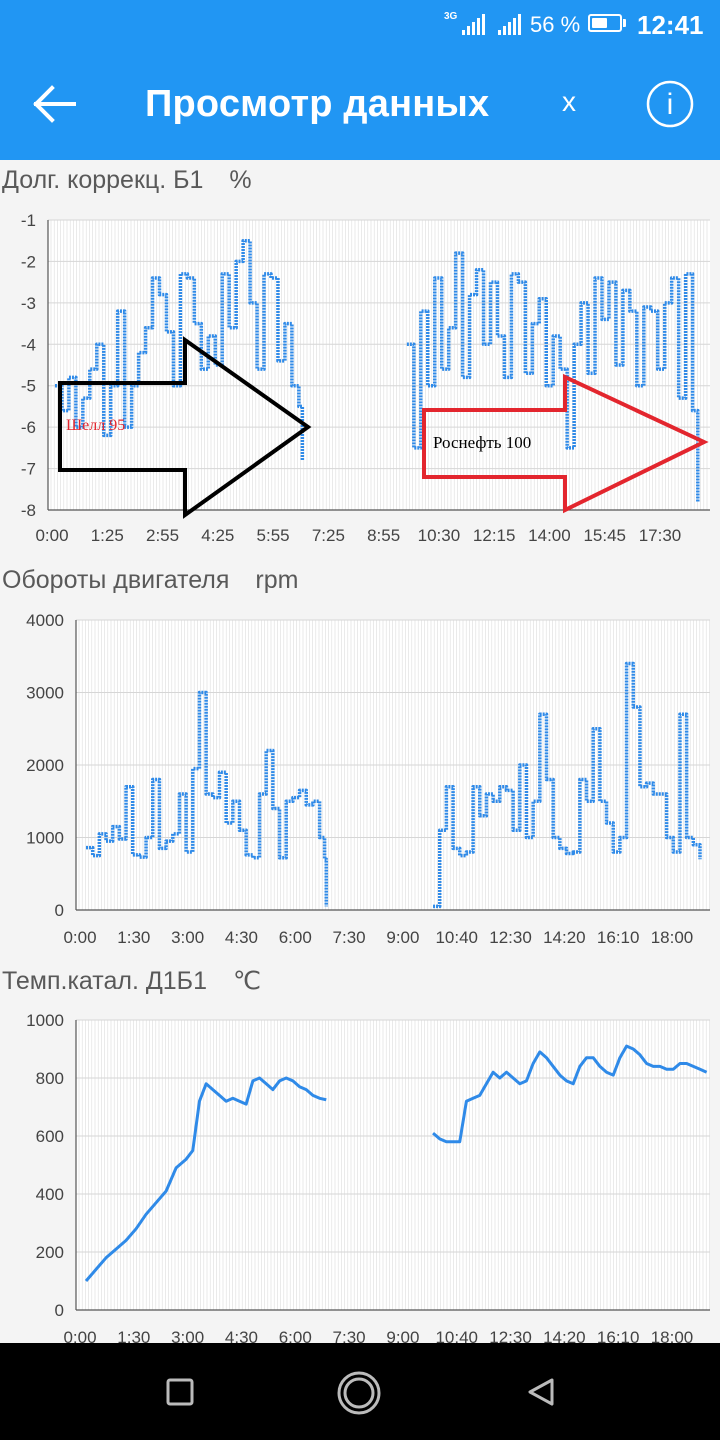 The width and height of the screenshot is (720, 1440). I want to click on y-tick-label: -5, so click(28, 386).